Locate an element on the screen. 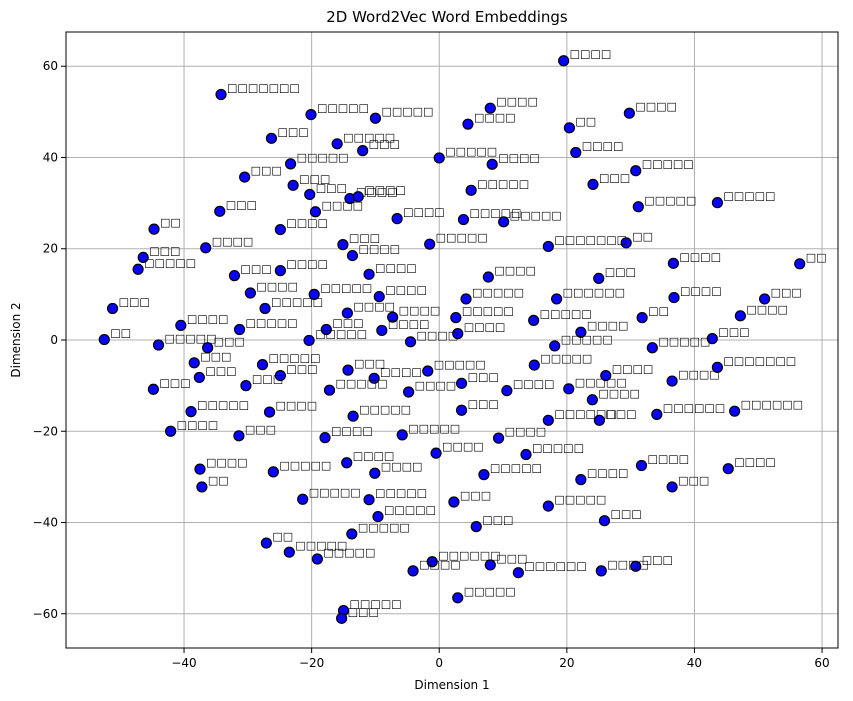  x-tick-label: −40 is located at coordinates (183, 663).